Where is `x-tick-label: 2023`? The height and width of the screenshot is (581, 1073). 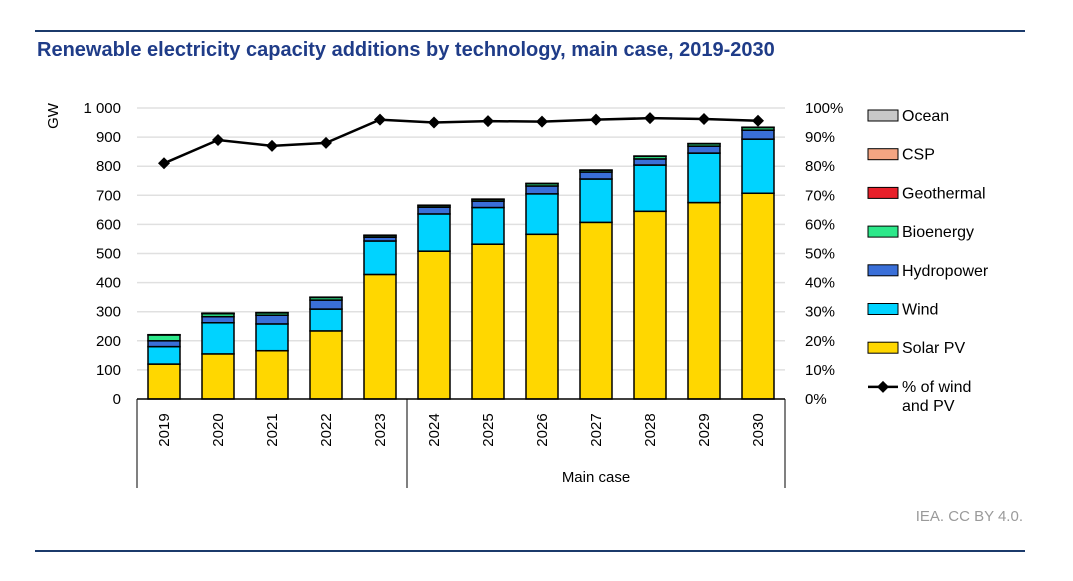
x-tick-label: 2023 is located at coordinates (380, 429).